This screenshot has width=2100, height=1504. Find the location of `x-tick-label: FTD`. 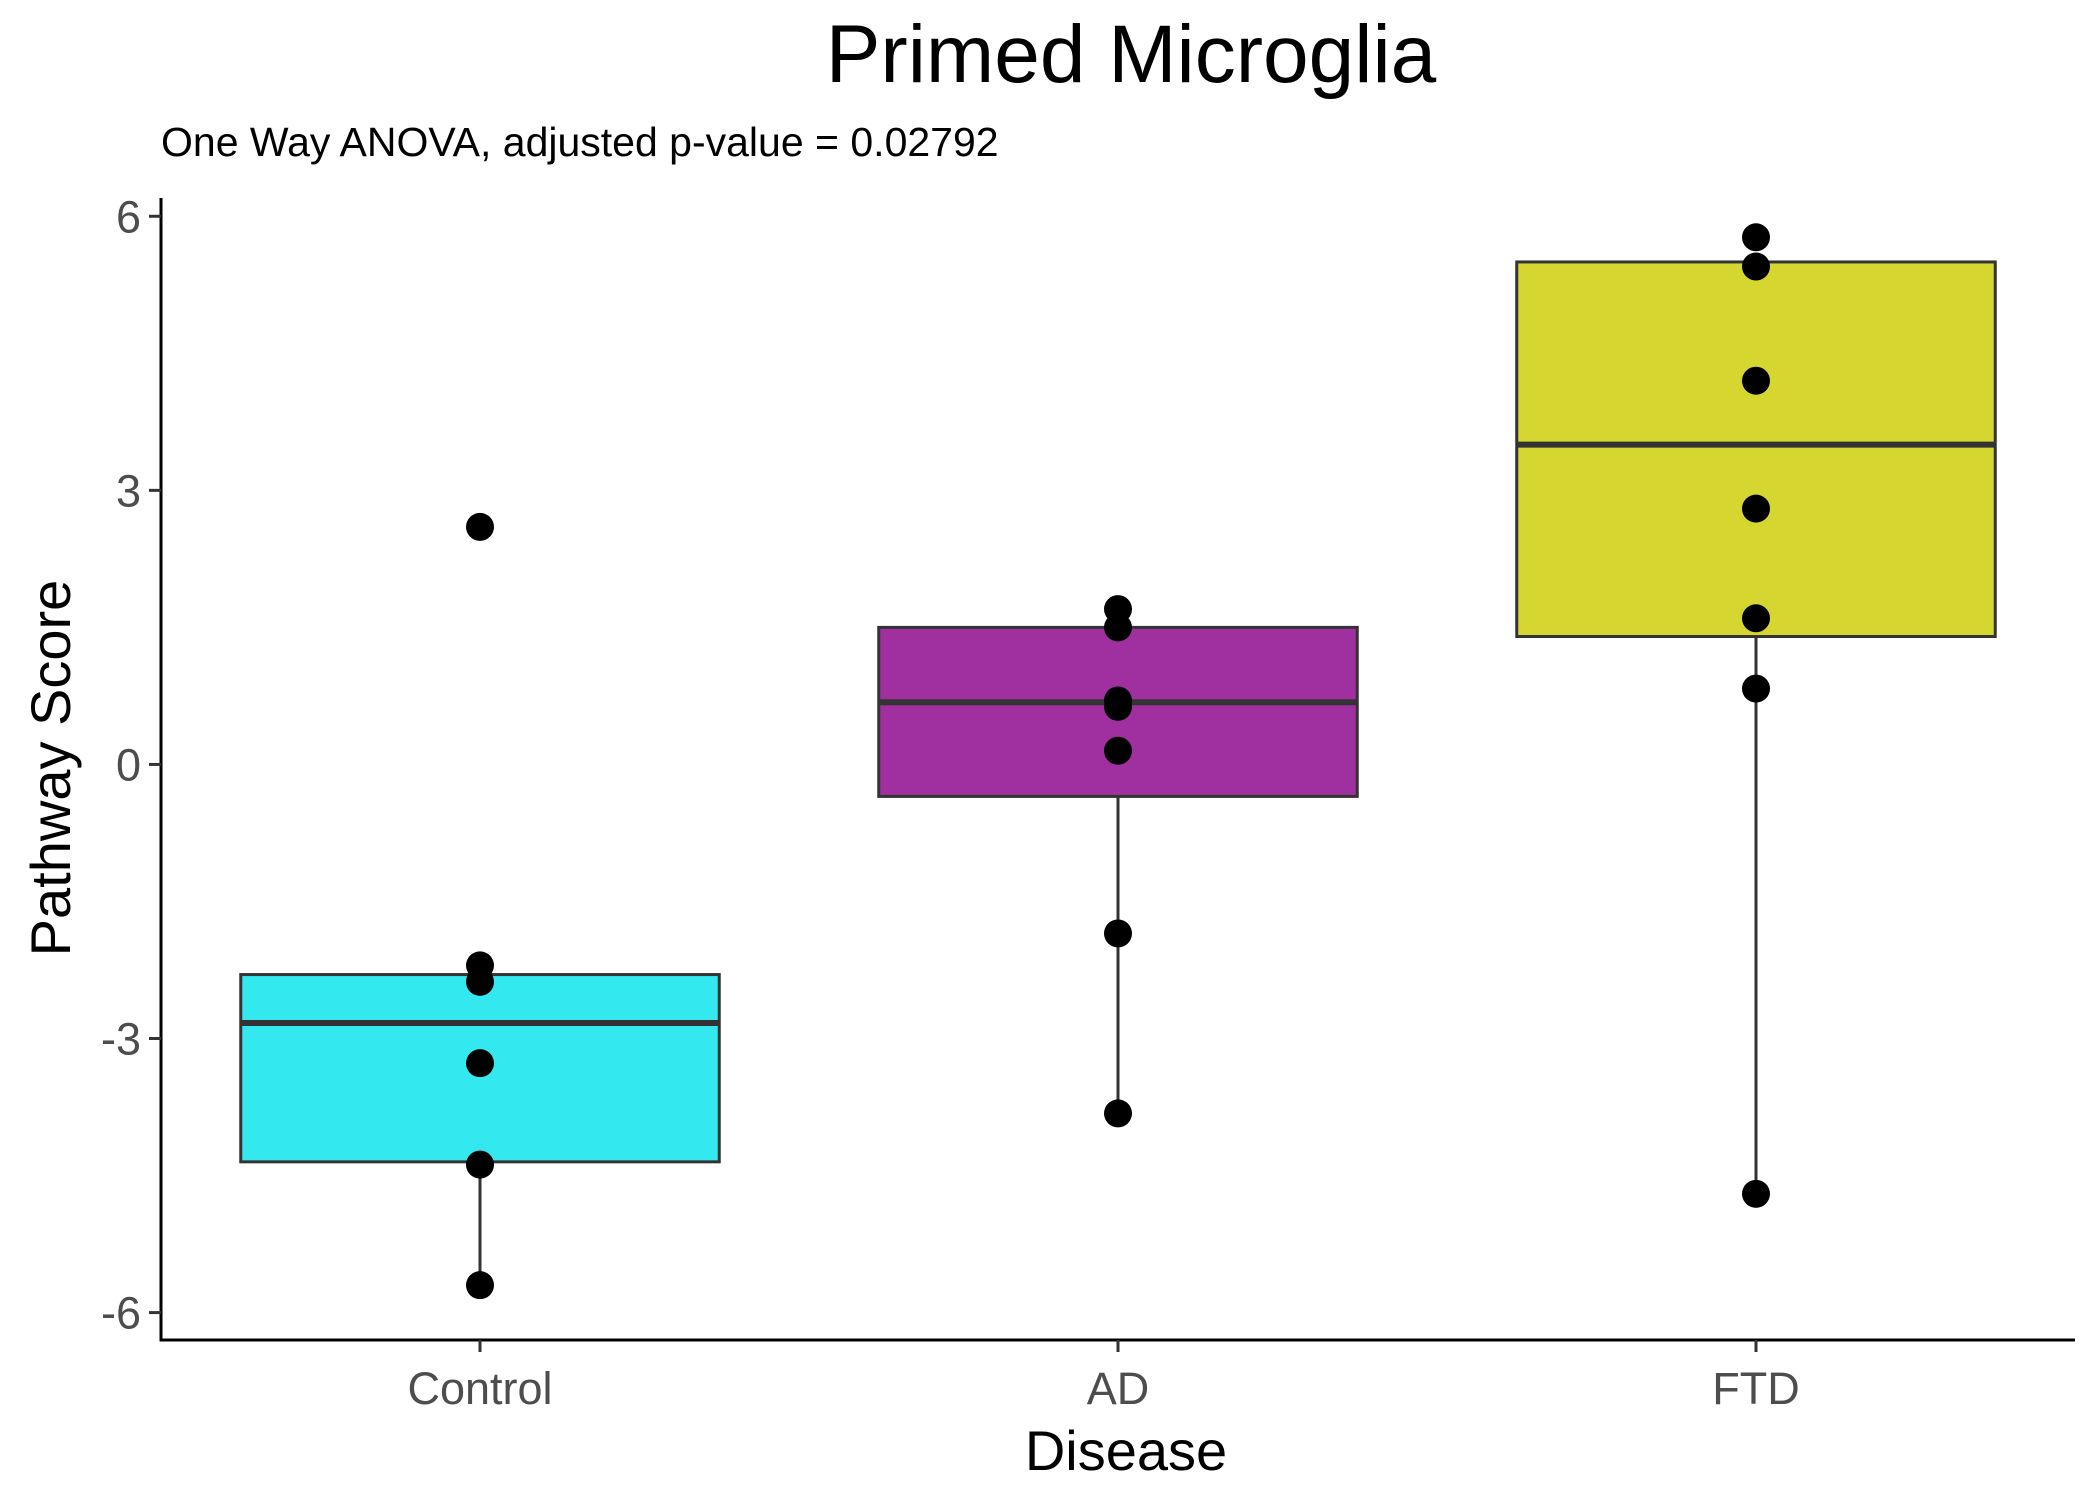

x-tick-label: FTD is located at coordinates (1755, 1388).